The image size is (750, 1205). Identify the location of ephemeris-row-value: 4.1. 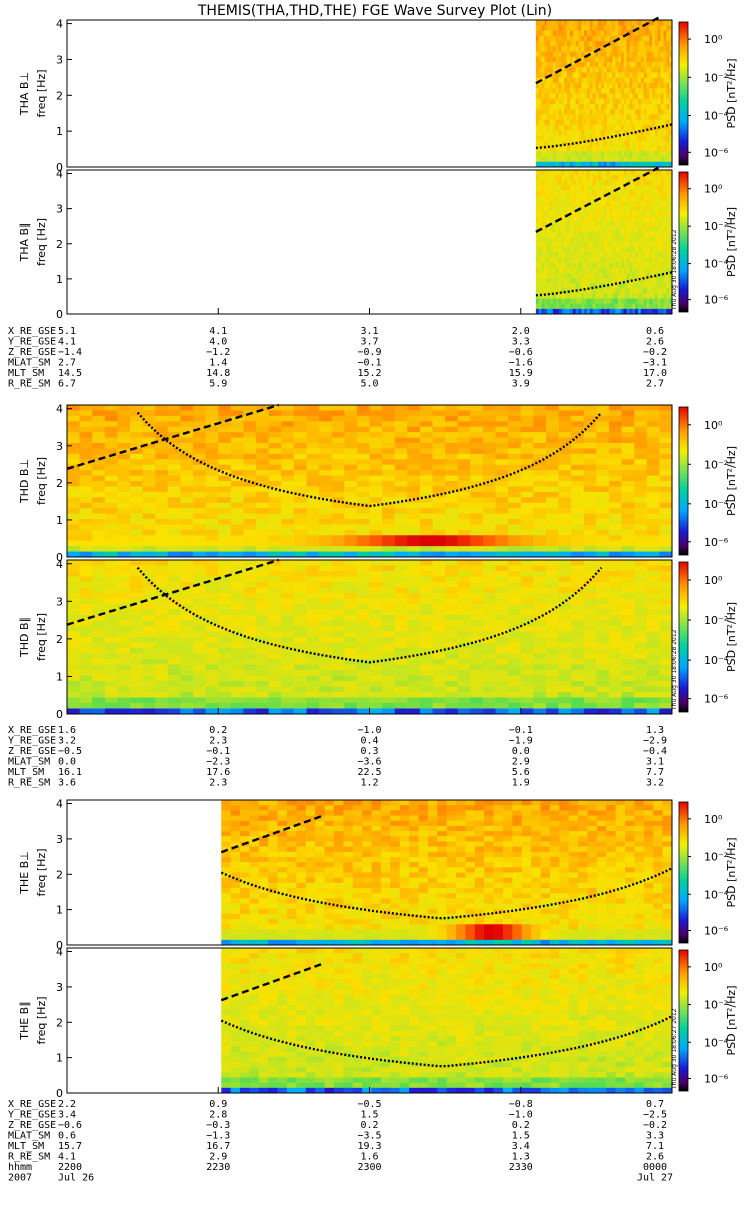
(67, 342).